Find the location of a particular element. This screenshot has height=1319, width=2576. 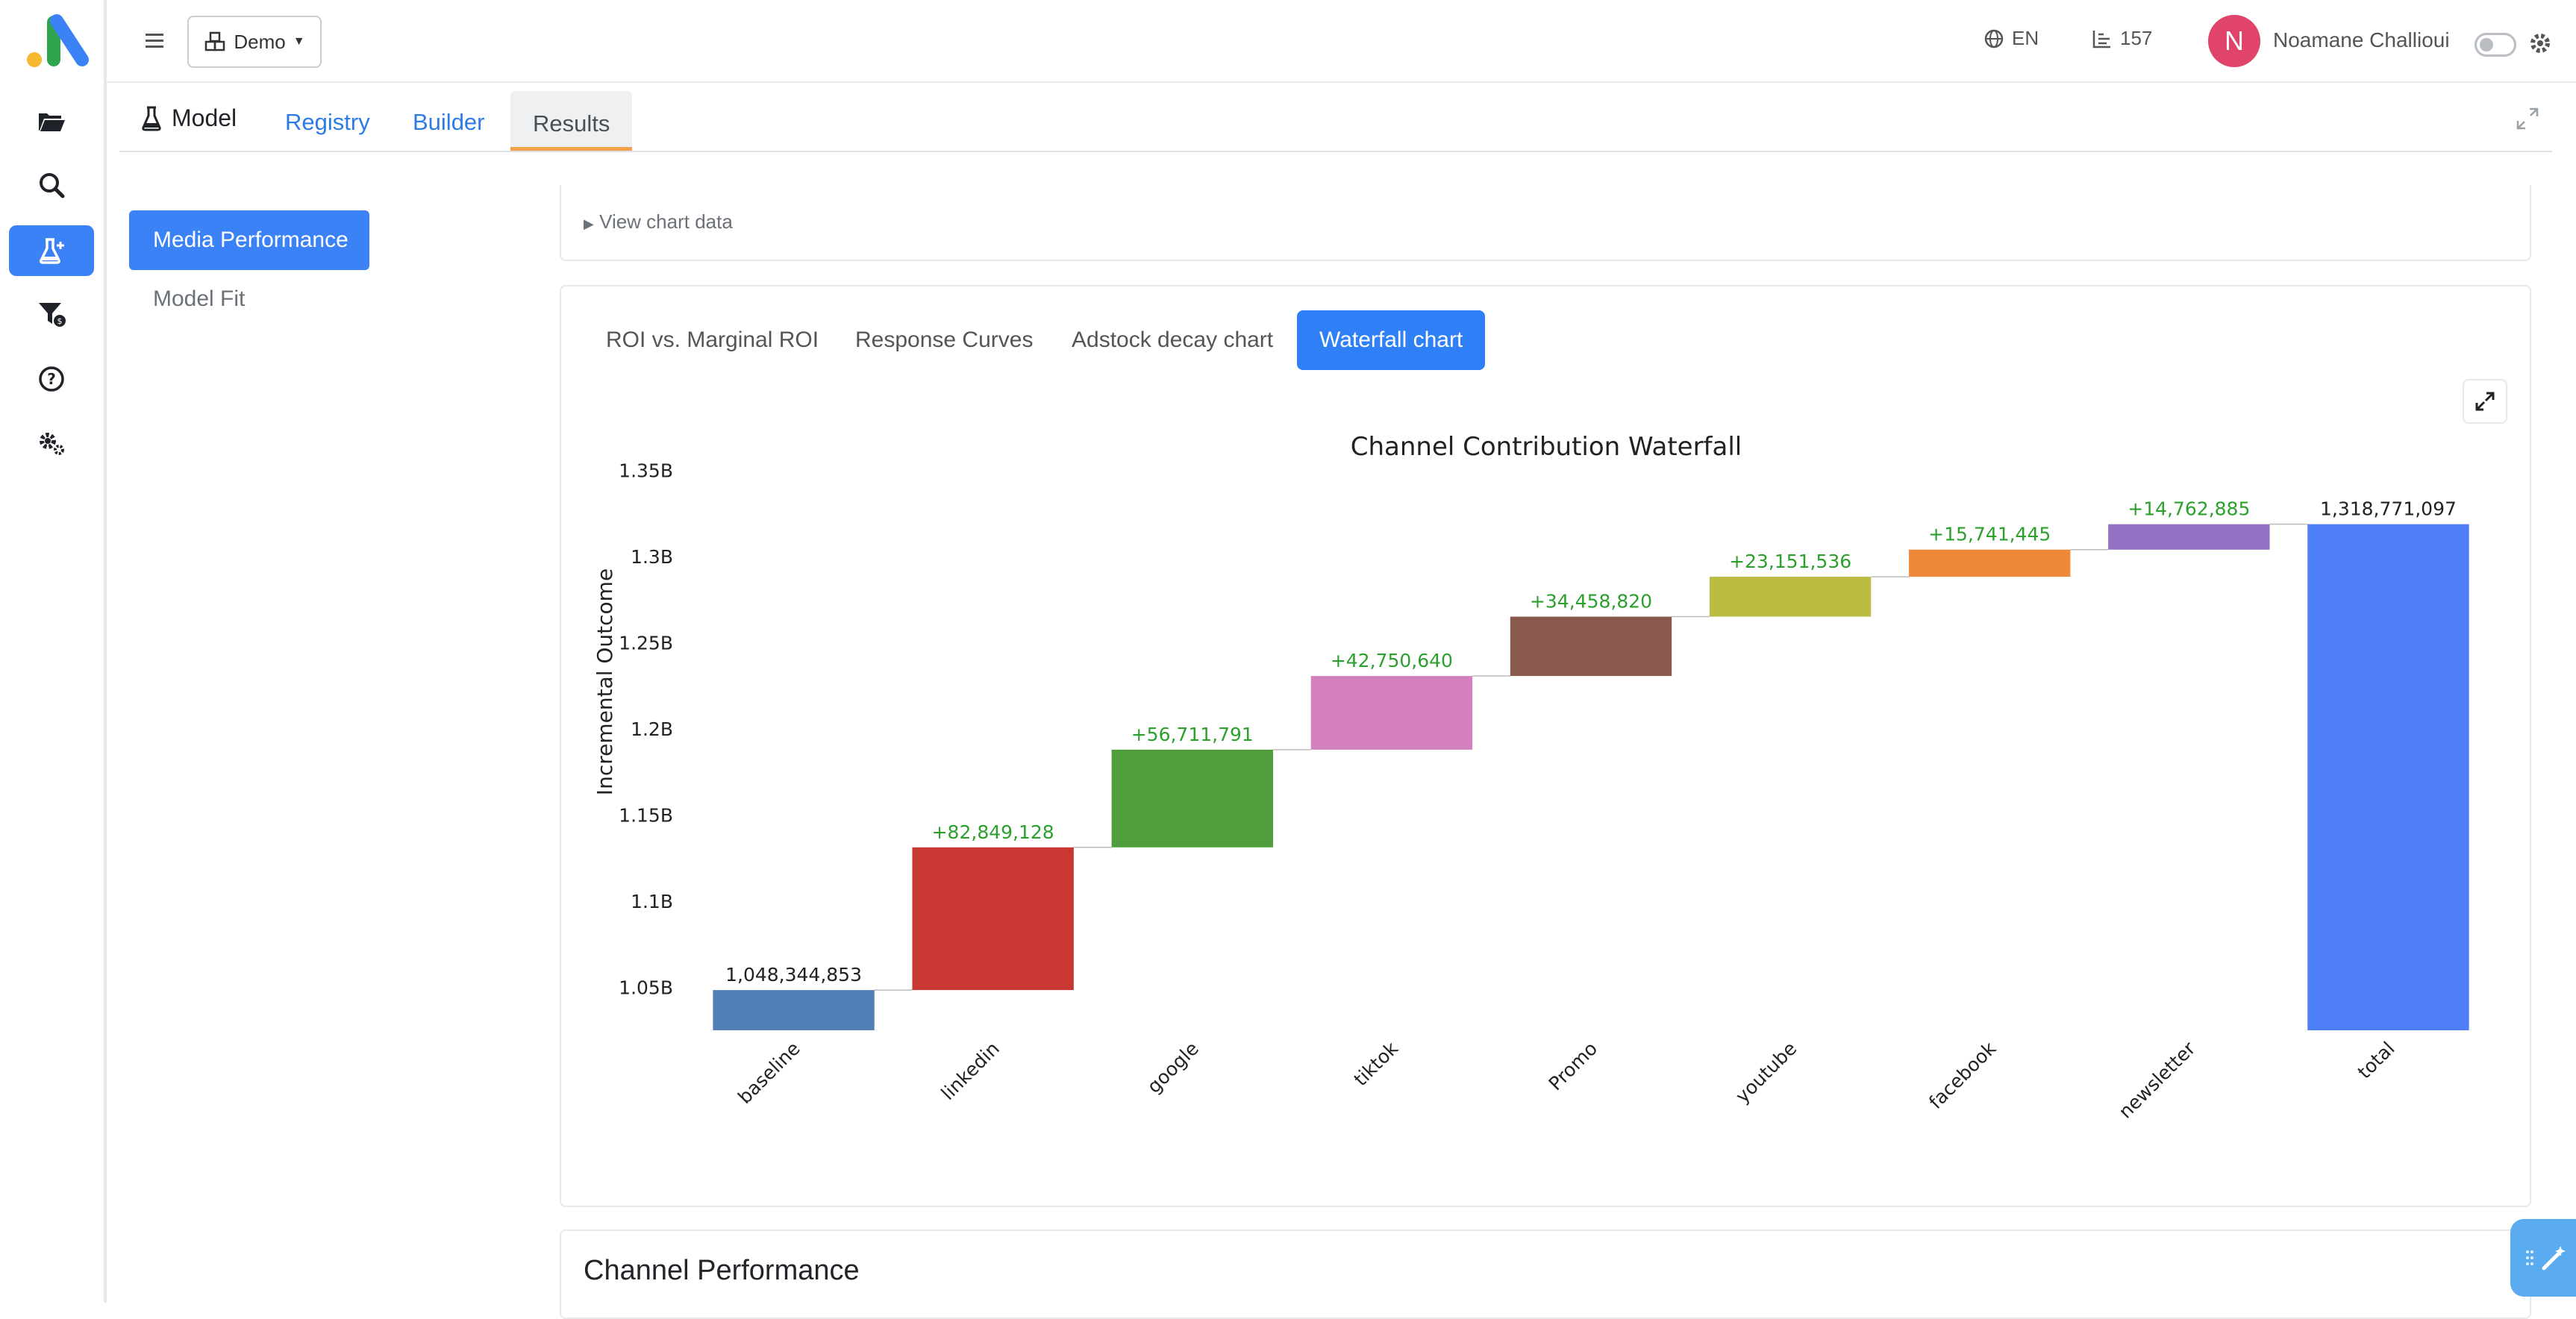

app-logo is located at coordinates (60, 40).